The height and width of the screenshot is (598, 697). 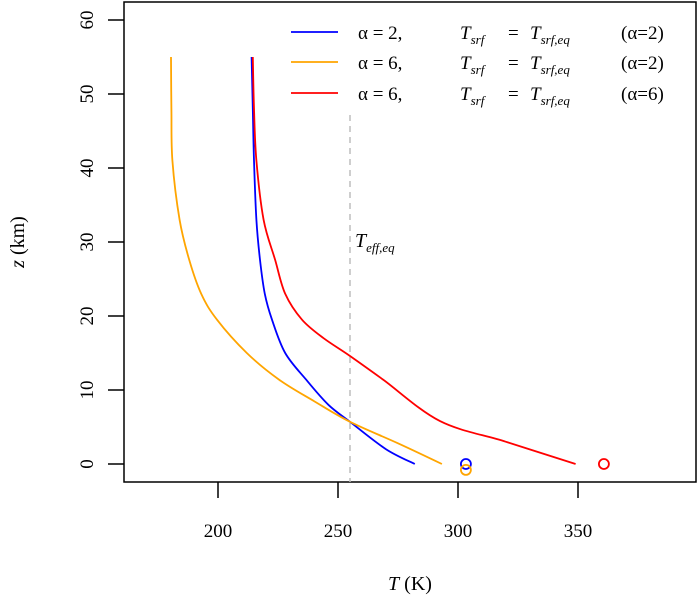 What do you see at coordinates (642, 94) in the screenshot?
I see `legend-label: (α=6)` at bounding box center [642, 94].